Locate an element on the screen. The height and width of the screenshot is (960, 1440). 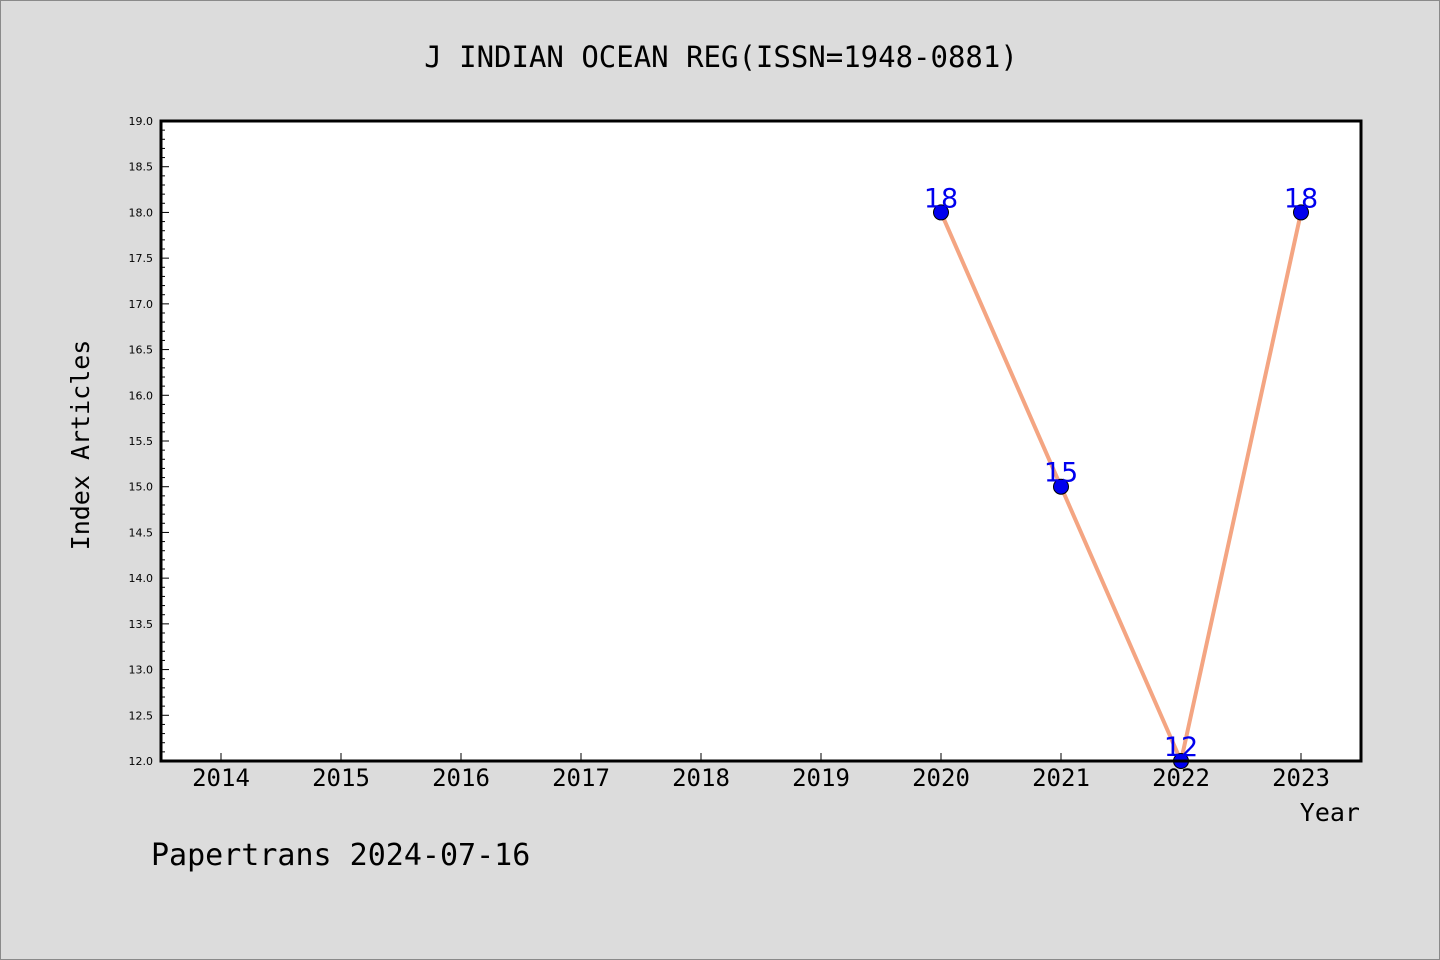
x-tick-label: 2020 is located at coordinates (941, 778).